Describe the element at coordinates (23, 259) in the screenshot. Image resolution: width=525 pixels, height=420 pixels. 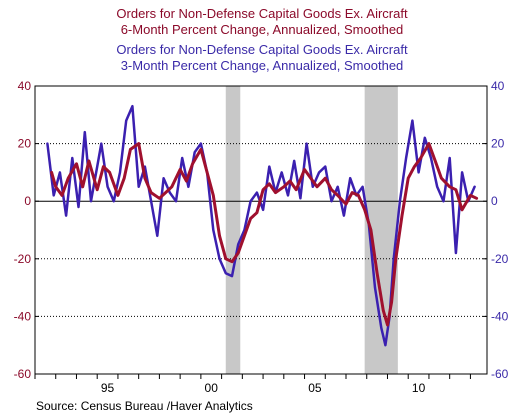
I see `y-tick-label-left: -20` at that location.